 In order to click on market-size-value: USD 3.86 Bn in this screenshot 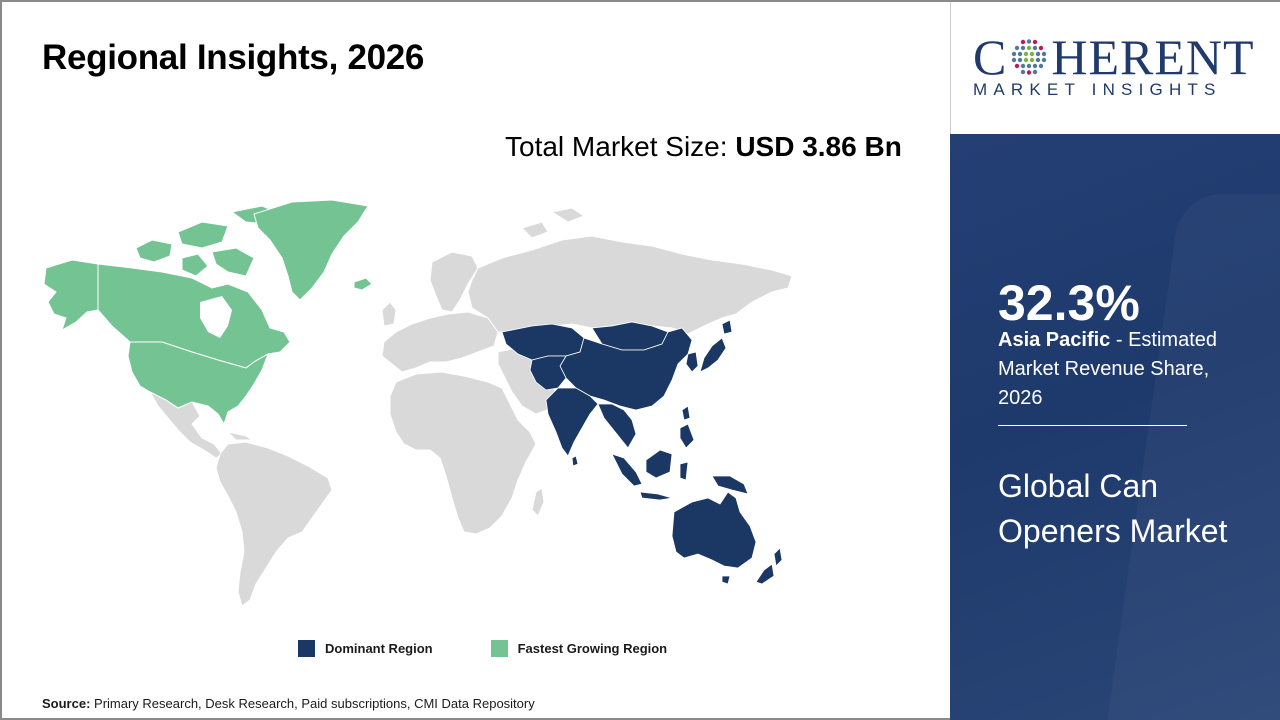, I will do `click(818, 146)`.